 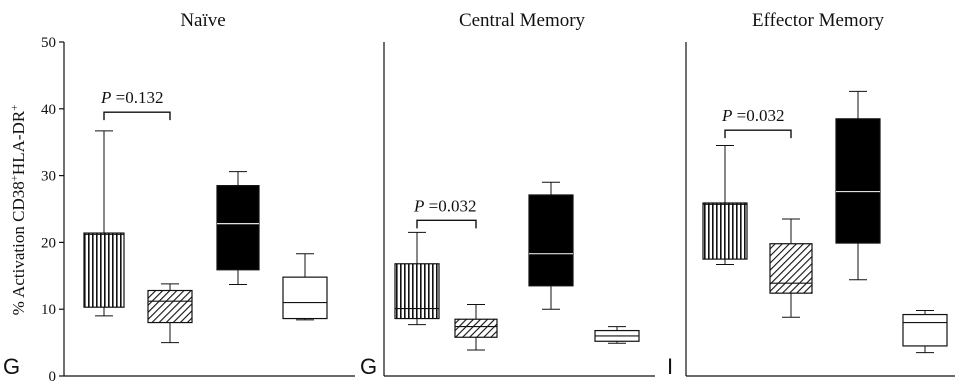 What do you see at coordinates (522, 20) in the screenshot?
I see `panel-title-central-memory: Central Memory` at bounding box center [522, 20].